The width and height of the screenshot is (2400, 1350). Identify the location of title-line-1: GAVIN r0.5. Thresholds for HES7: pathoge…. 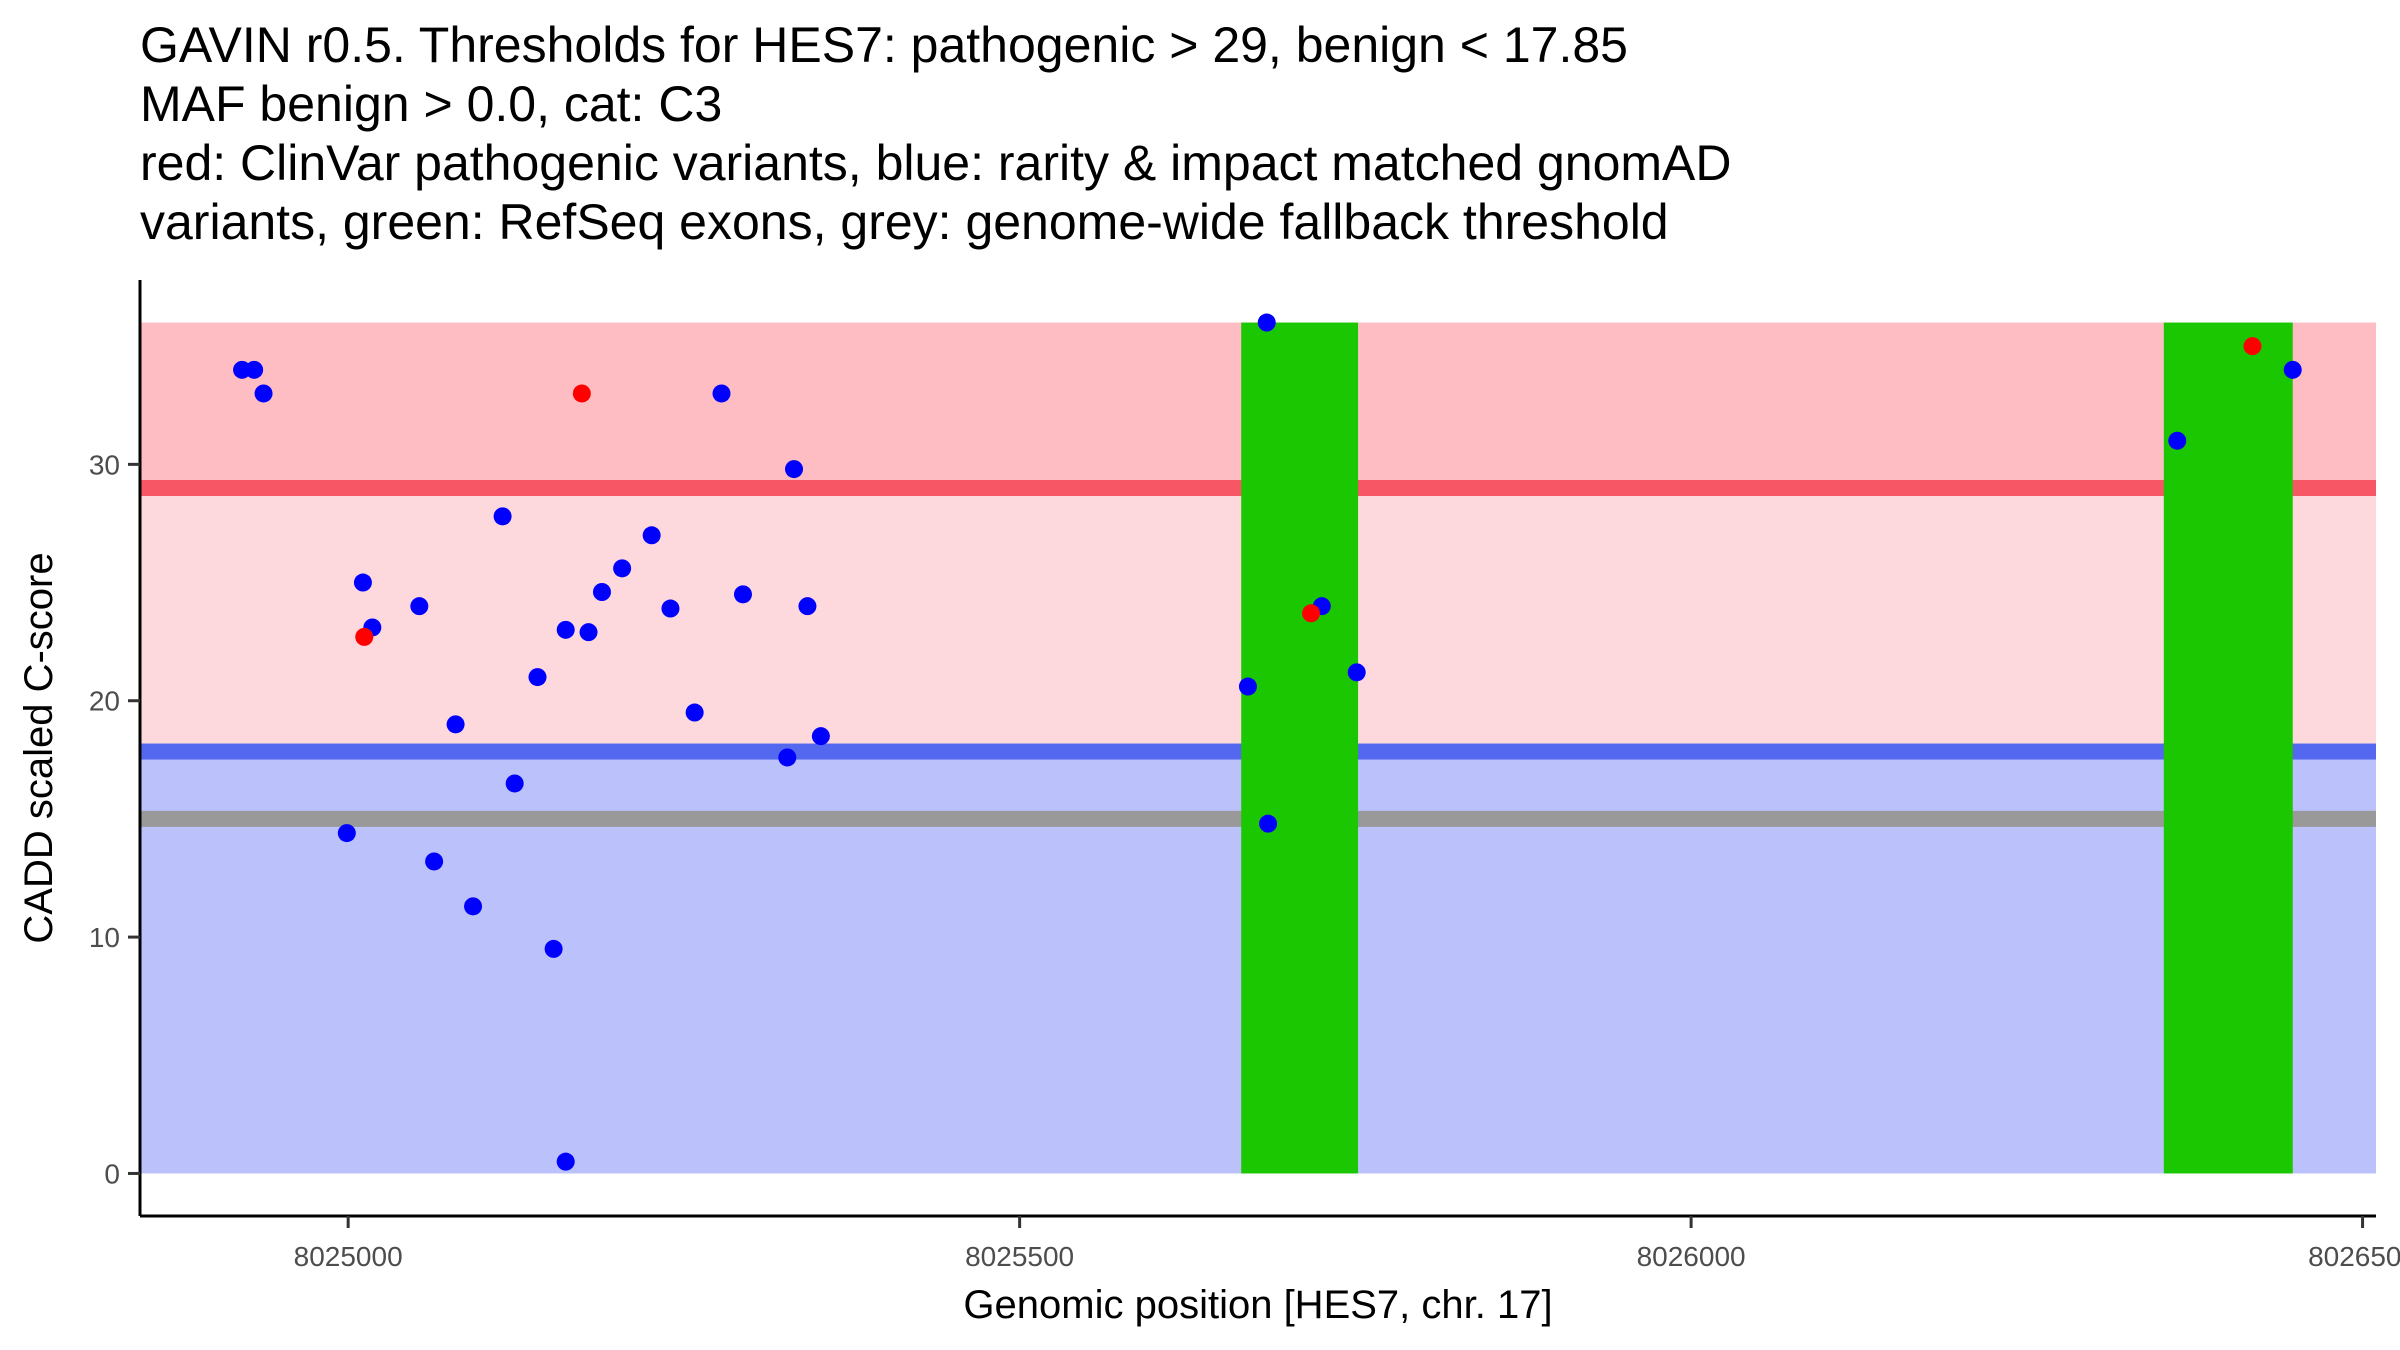
(884, 45).